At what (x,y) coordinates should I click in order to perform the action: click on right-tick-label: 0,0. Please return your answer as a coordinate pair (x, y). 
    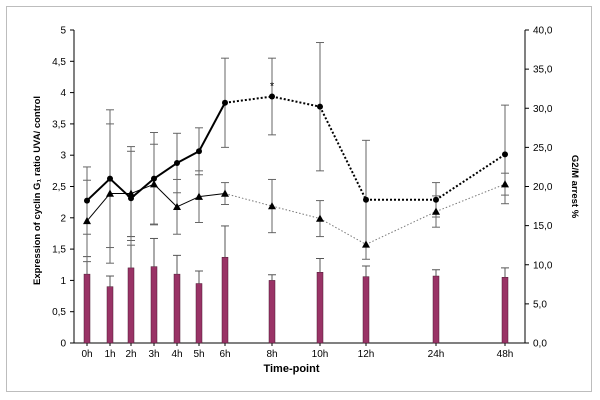
    Looking at the image, I should click on (540, 344).